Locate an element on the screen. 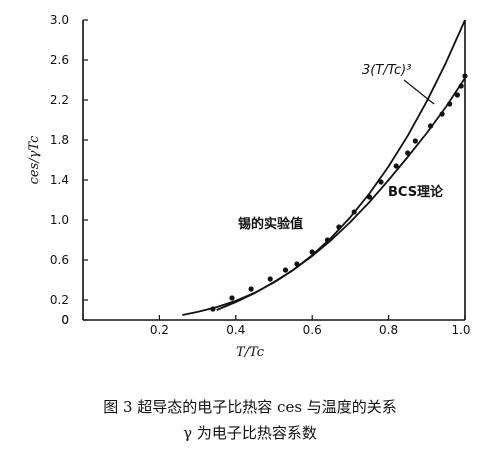  experiment-annotation: 锡的实验值 is located at coordinates (270, 224).